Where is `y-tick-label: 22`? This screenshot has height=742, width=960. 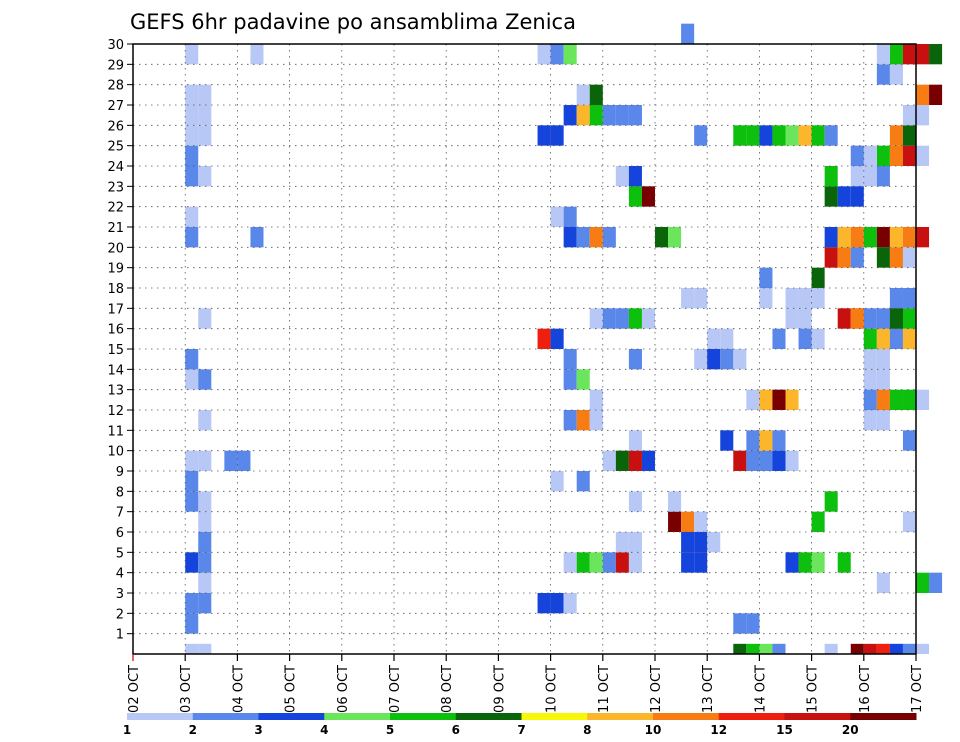 y-tick-label: 22 is located at coordinates (115, 208).